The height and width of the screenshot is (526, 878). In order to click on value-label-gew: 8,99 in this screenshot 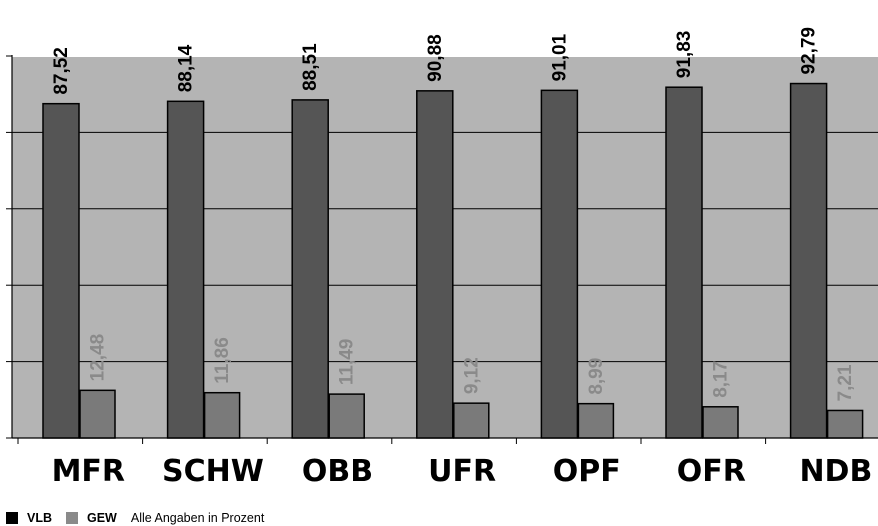, I will do `click(596, 376)`.